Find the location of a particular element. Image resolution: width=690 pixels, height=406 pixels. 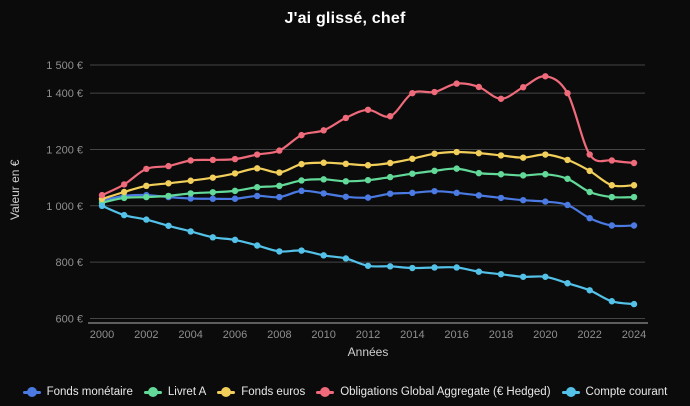

legend-item-obligations-global-aggregate-hedged: Obligations Global Aggregate (€ Hedged) is located at coordinates (433, 392).